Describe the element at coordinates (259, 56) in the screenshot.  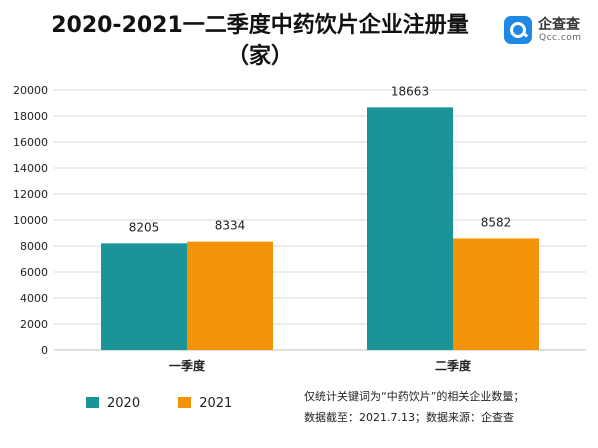
I see `chart-title-line2: （家）` at that location.